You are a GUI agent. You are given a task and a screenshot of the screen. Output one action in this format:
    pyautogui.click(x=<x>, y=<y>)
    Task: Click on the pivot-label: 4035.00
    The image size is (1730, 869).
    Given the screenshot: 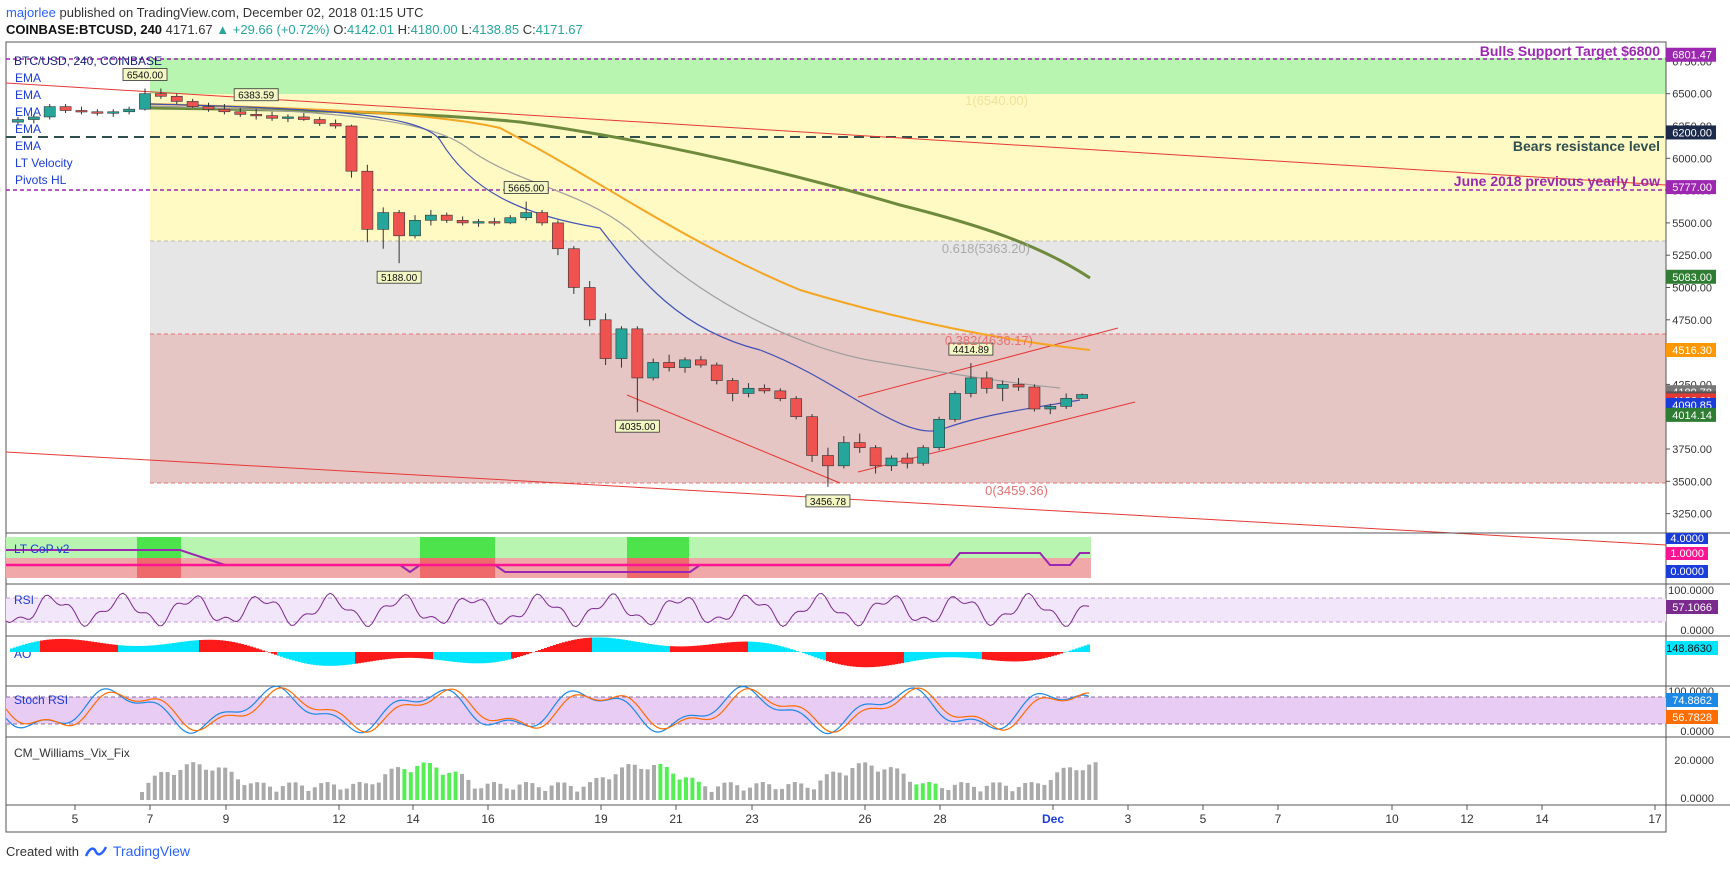 What is the action you would take?
    pyautogui.click(x=637, y=427)
    